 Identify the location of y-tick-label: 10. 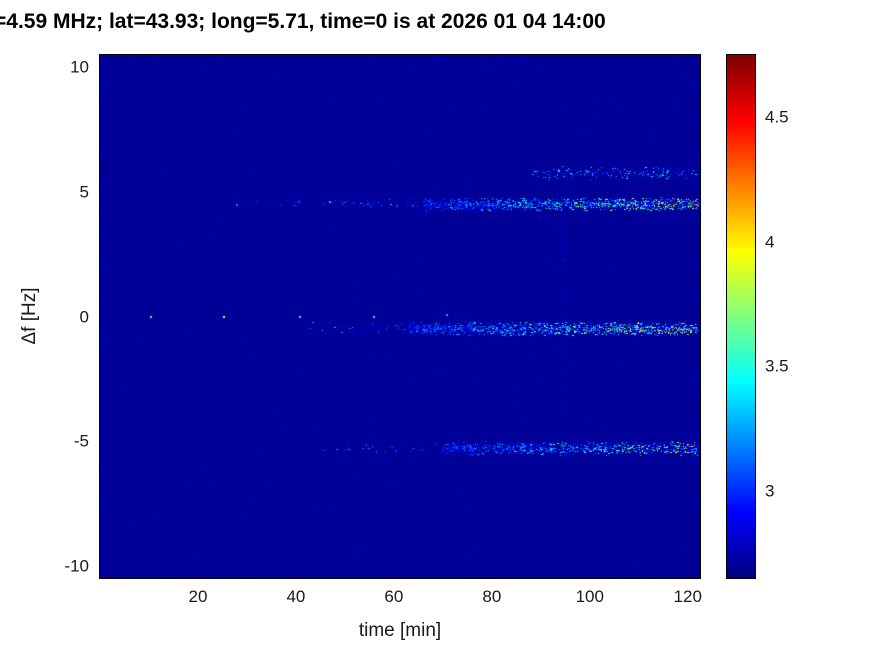
(79, 67).